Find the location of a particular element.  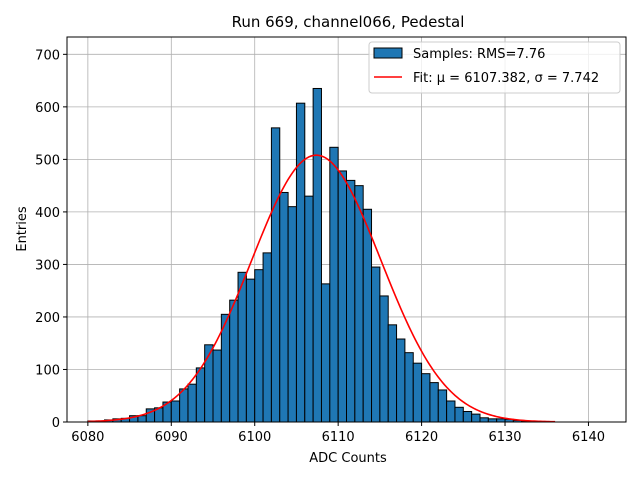

y-tick-label: 700 is located at coordinates (47, 55).